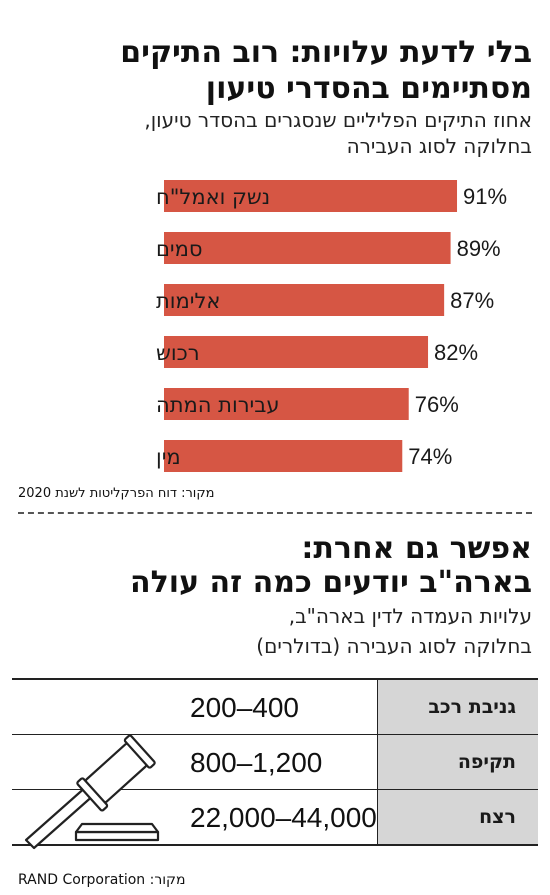 Image resolution: width=550 pixels, height=895 pixels. What do you see at coordinates (458, 817) in the screenshot?
I see `table-row-label: רצח` at bounding box center [458, 817].